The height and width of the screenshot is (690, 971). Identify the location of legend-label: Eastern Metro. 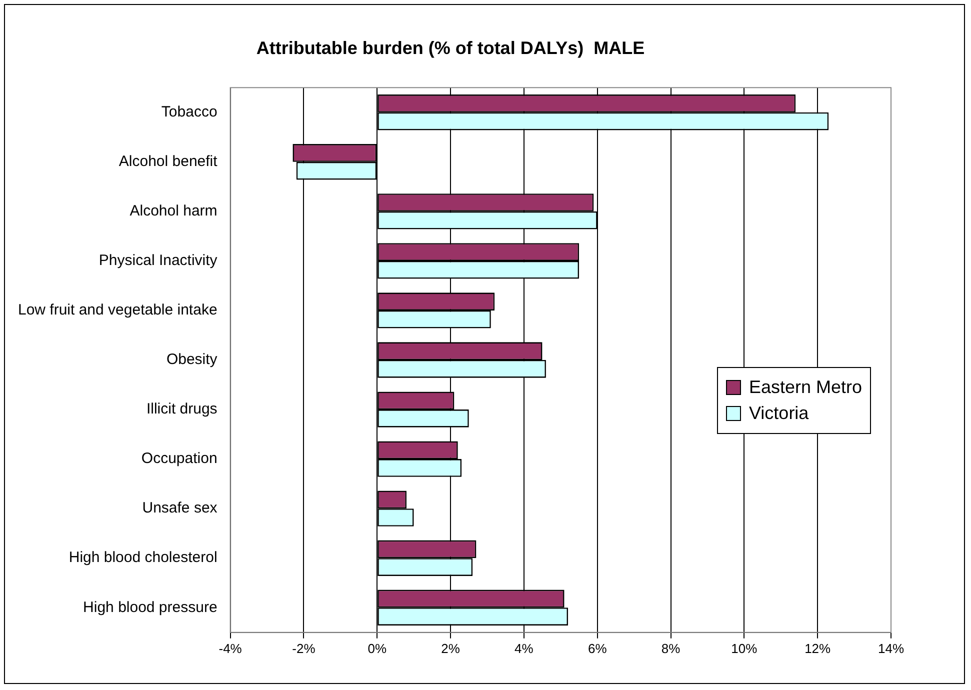
(805, 387).